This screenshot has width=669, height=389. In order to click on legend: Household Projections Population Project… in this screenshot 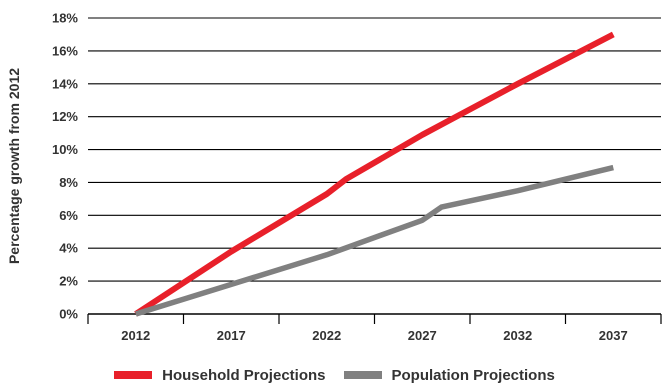, I will do `click(334, 375)`.